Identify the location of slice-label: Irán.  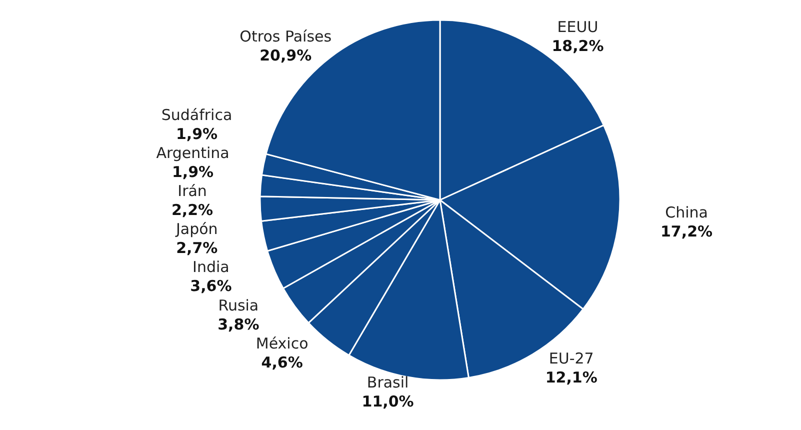
(192, 191).